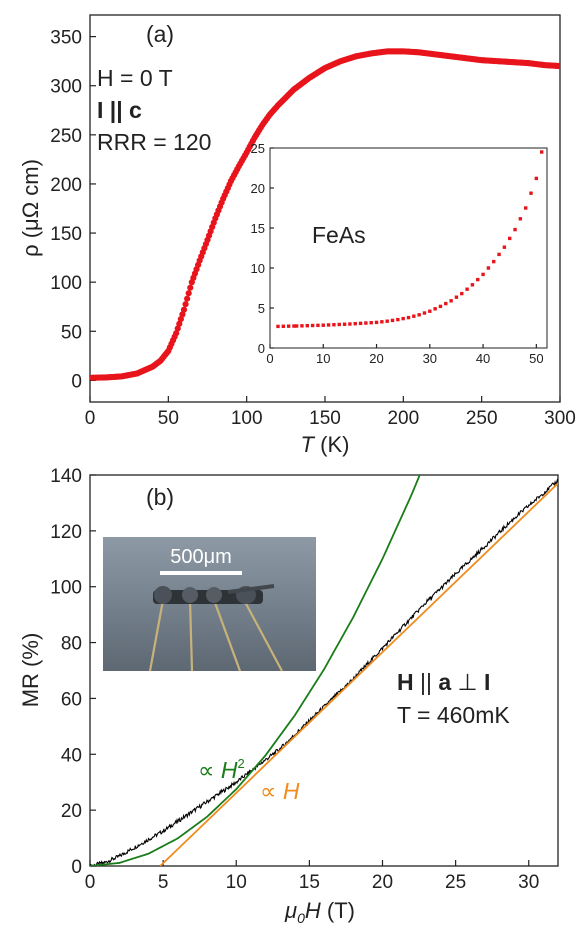 Image resolution: width=587 pixels, height=931 pixels. I want to click on panel-a-x-axis-title: T (K), so click(325, 444).